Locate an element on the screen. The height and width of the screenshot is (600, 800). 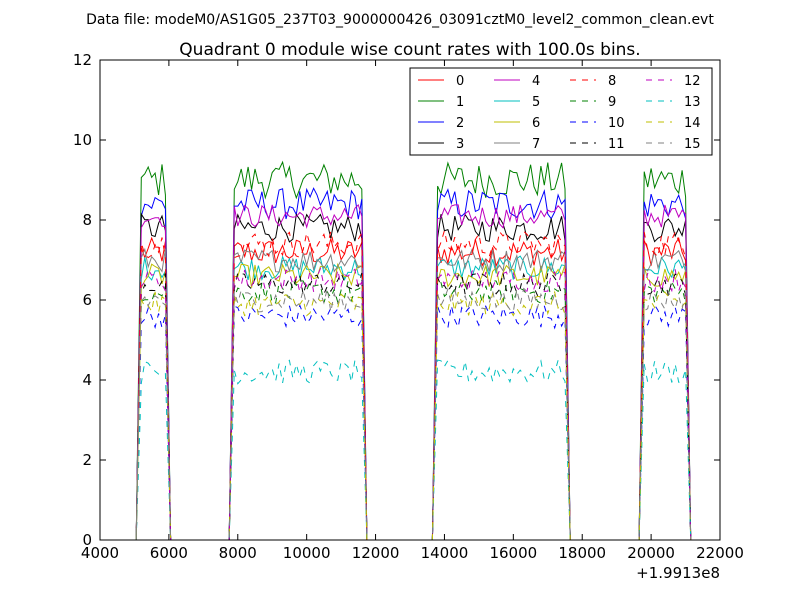
legend-label-11: 11 is located at coordinates (616, 144).